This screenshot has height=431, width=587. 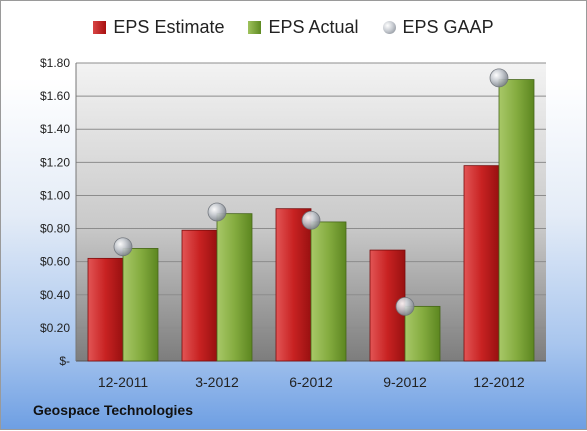 What do you see at coordinates (55, 195) in the screenshot?
I see `y-tick-label: $1.00` at bounding box center [55, 195].